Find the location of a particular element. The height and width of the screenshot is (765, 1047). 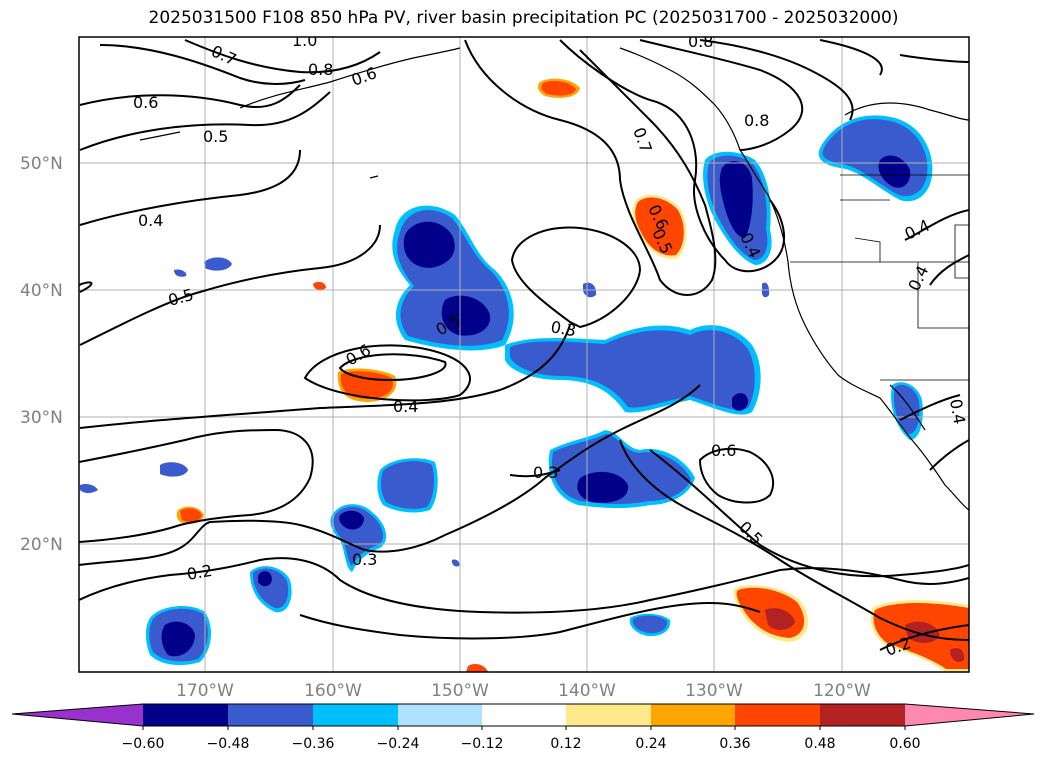

contour-label: 0.2 is located at coordinates (199, 572).